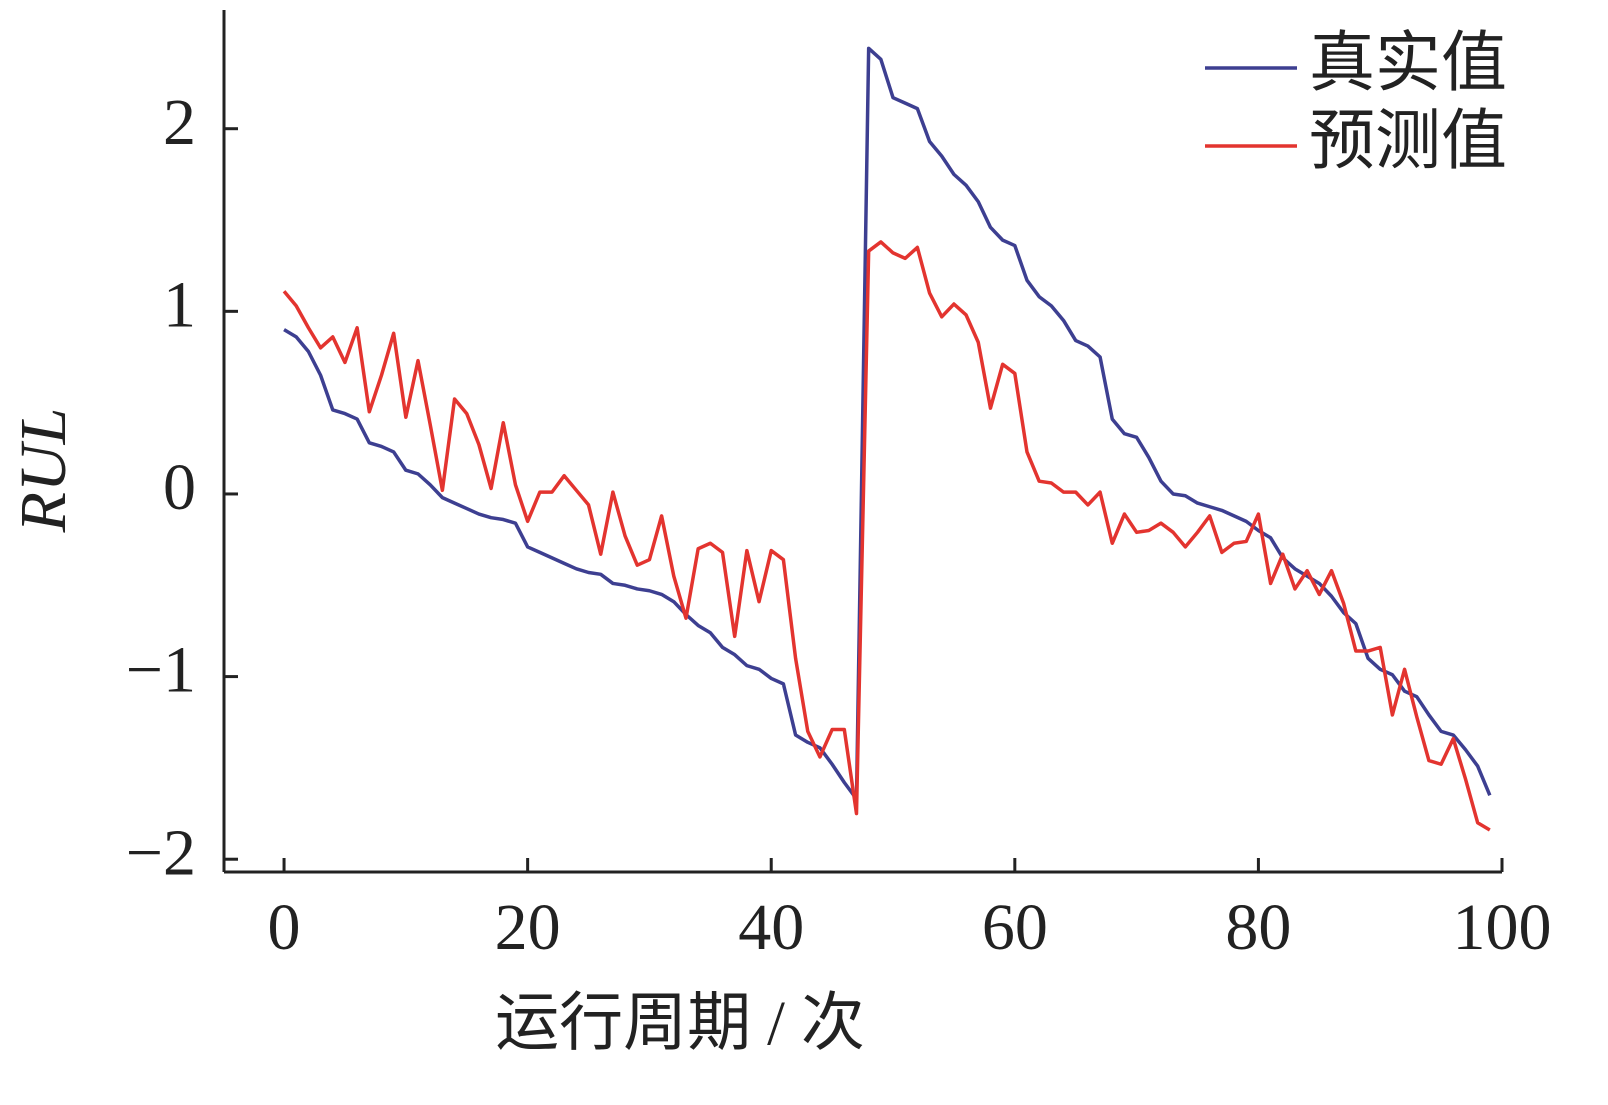  Describe the element at coordinates (43, 471) in the screenshot. I see `y-axis-label: RUL` at that location.